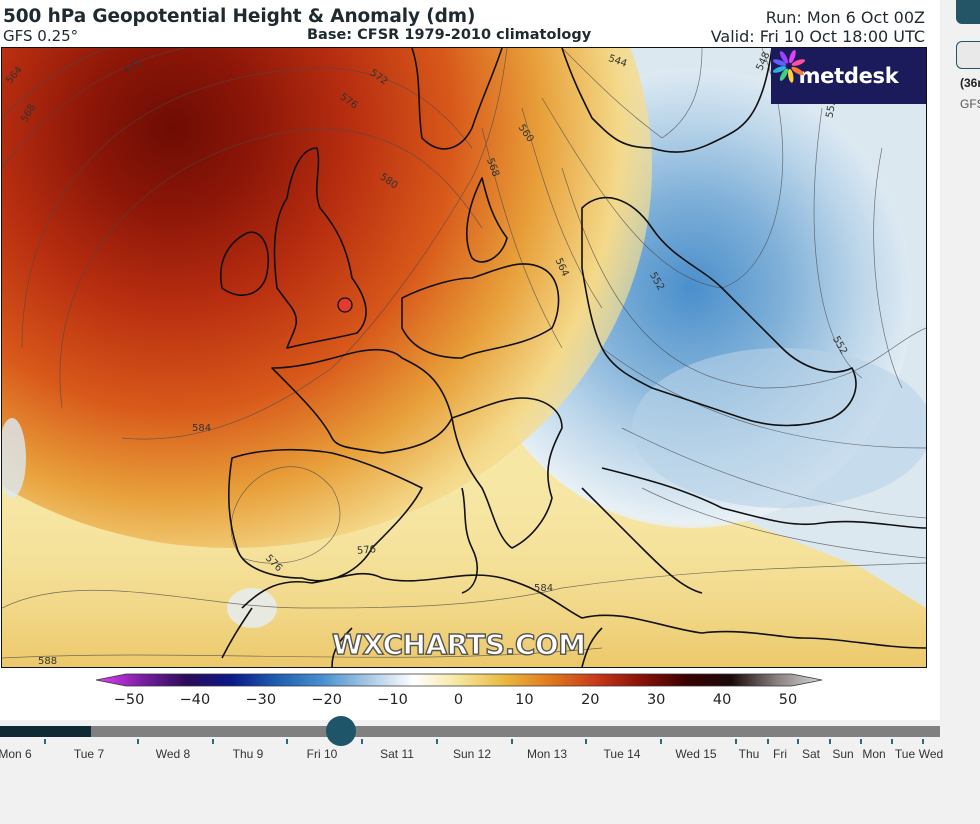 The height and width of the screenshot is (824, 980). Describe the element at coordinates (968, 12) in the screenshot. I see `sidebar-primary-button` at that location.